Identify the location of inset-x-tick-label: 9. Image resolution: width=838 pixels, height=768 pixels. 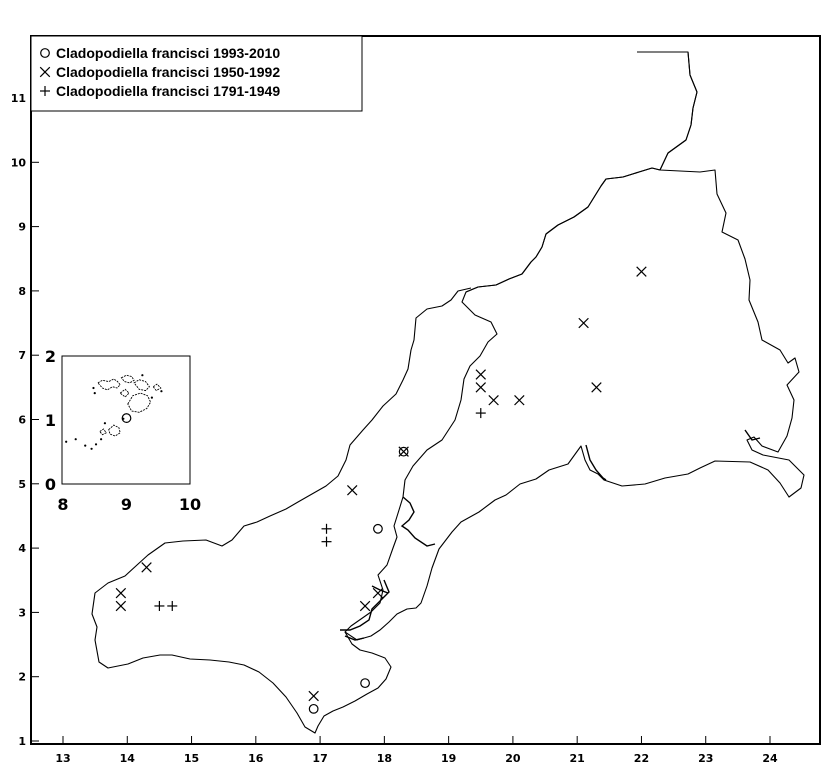
(126, 504).